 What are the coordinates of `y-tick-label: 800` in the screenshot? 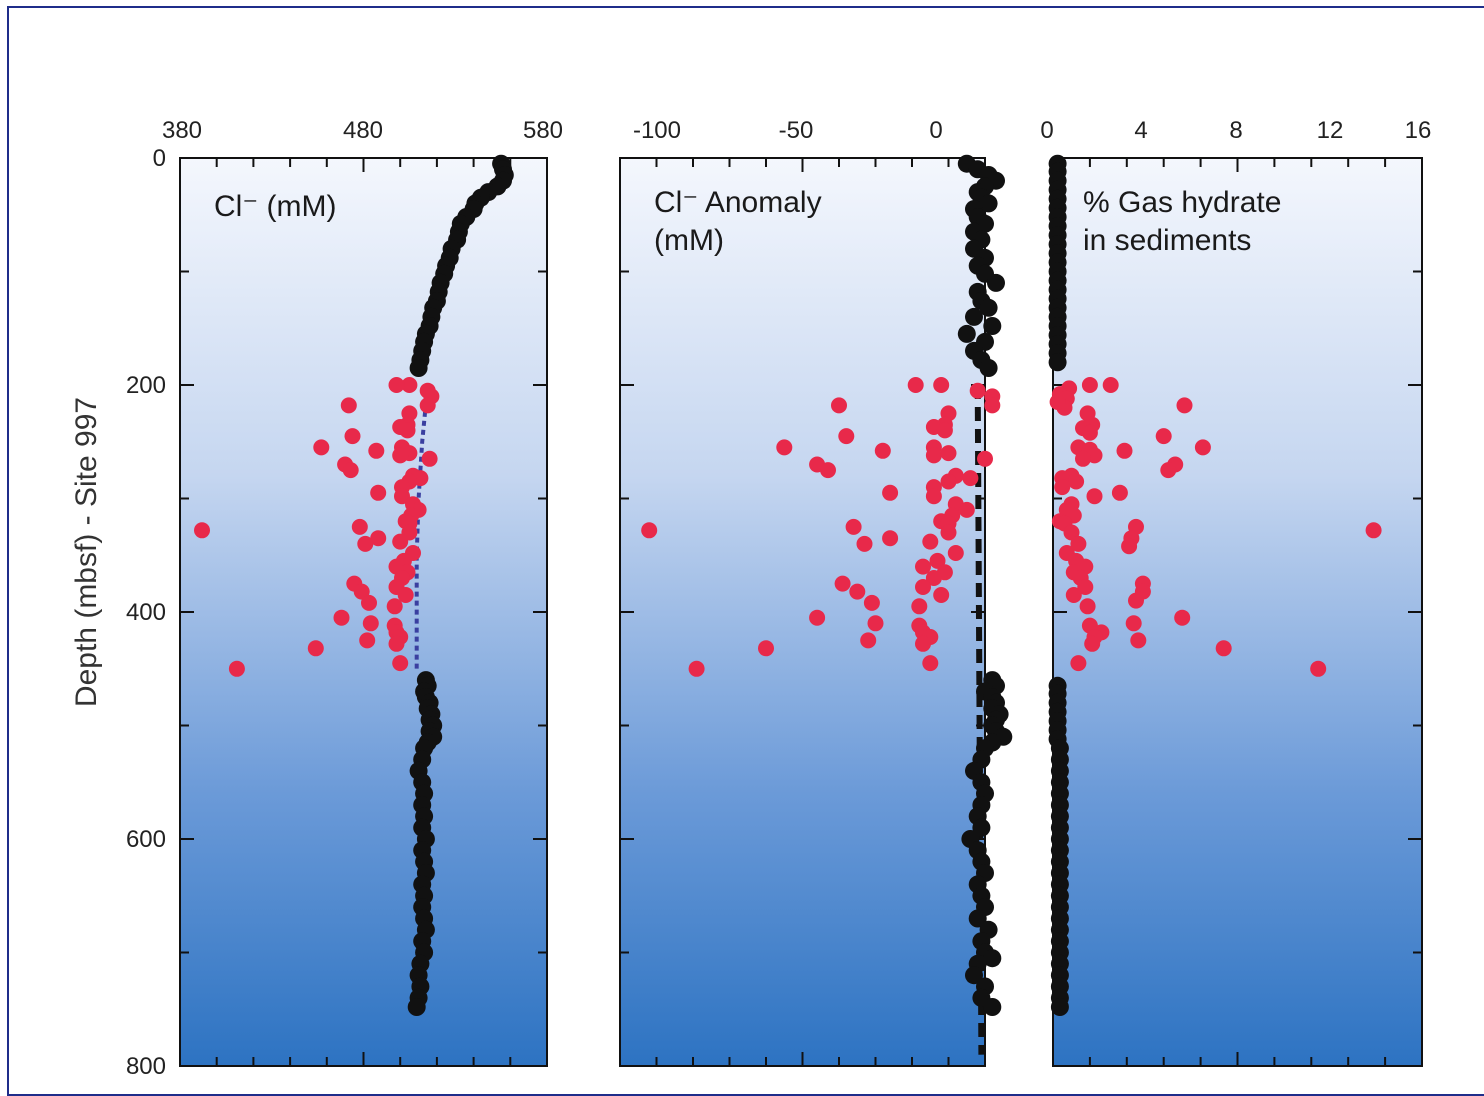 It's located at (146, 1066).